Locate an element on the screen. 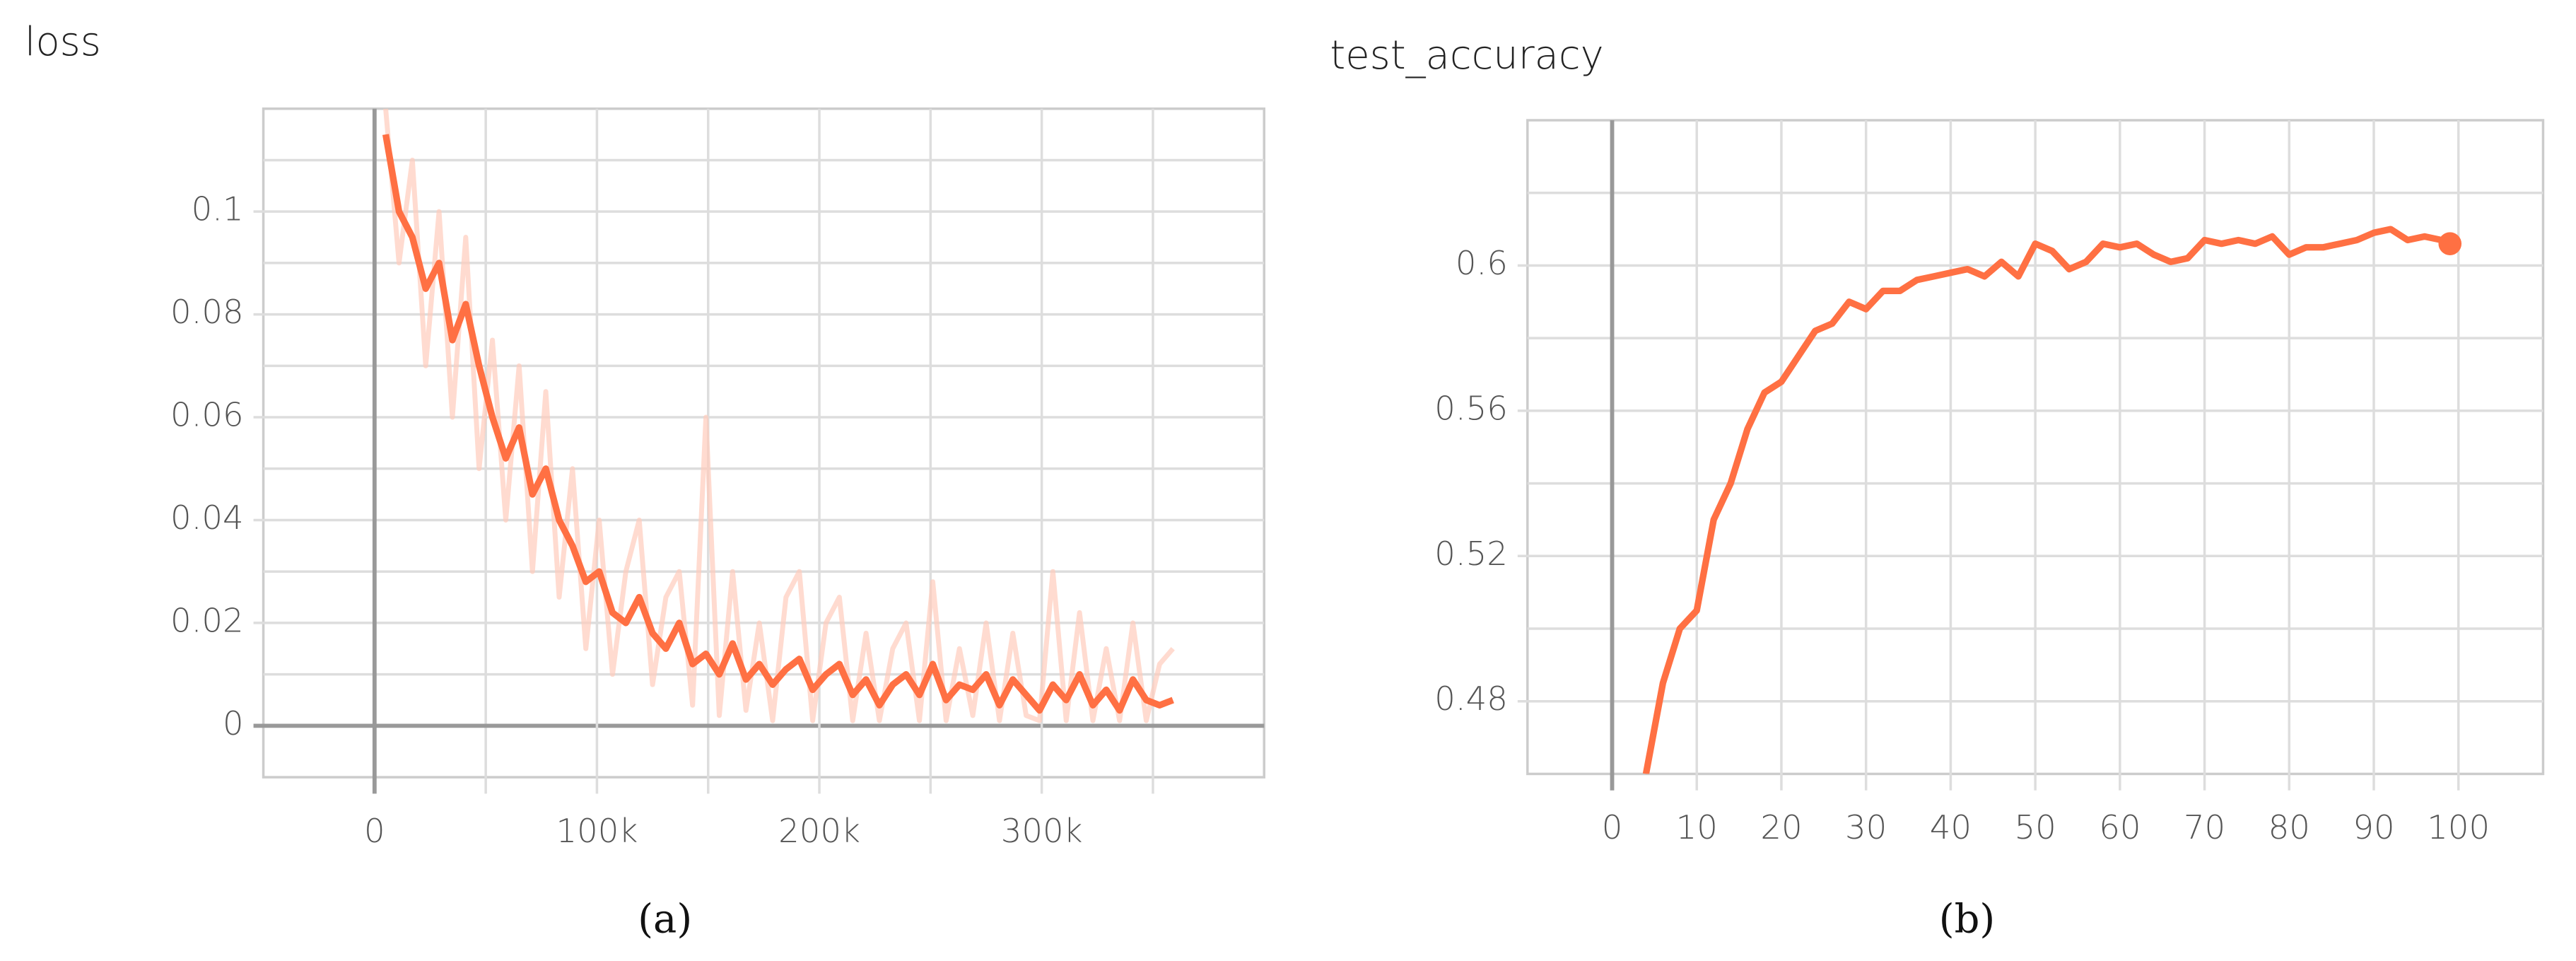 The width and height of the screenshot is (2576, 961). y-tick-label: 0.52 is located at coordinates (1471, 554).